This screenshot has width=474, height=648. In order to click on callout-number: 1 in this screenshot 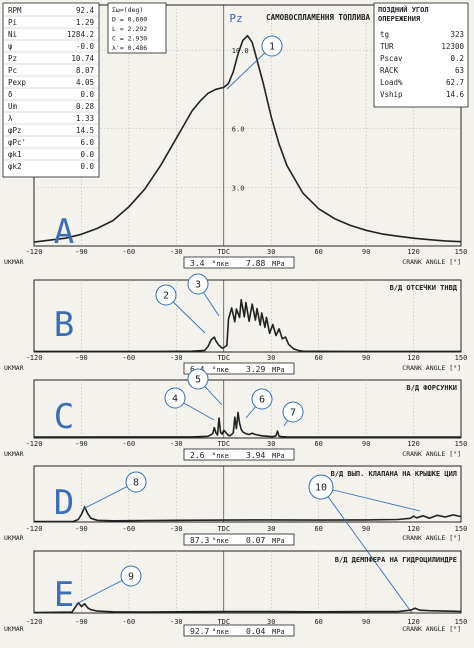, I will do `click(272, 47)`.